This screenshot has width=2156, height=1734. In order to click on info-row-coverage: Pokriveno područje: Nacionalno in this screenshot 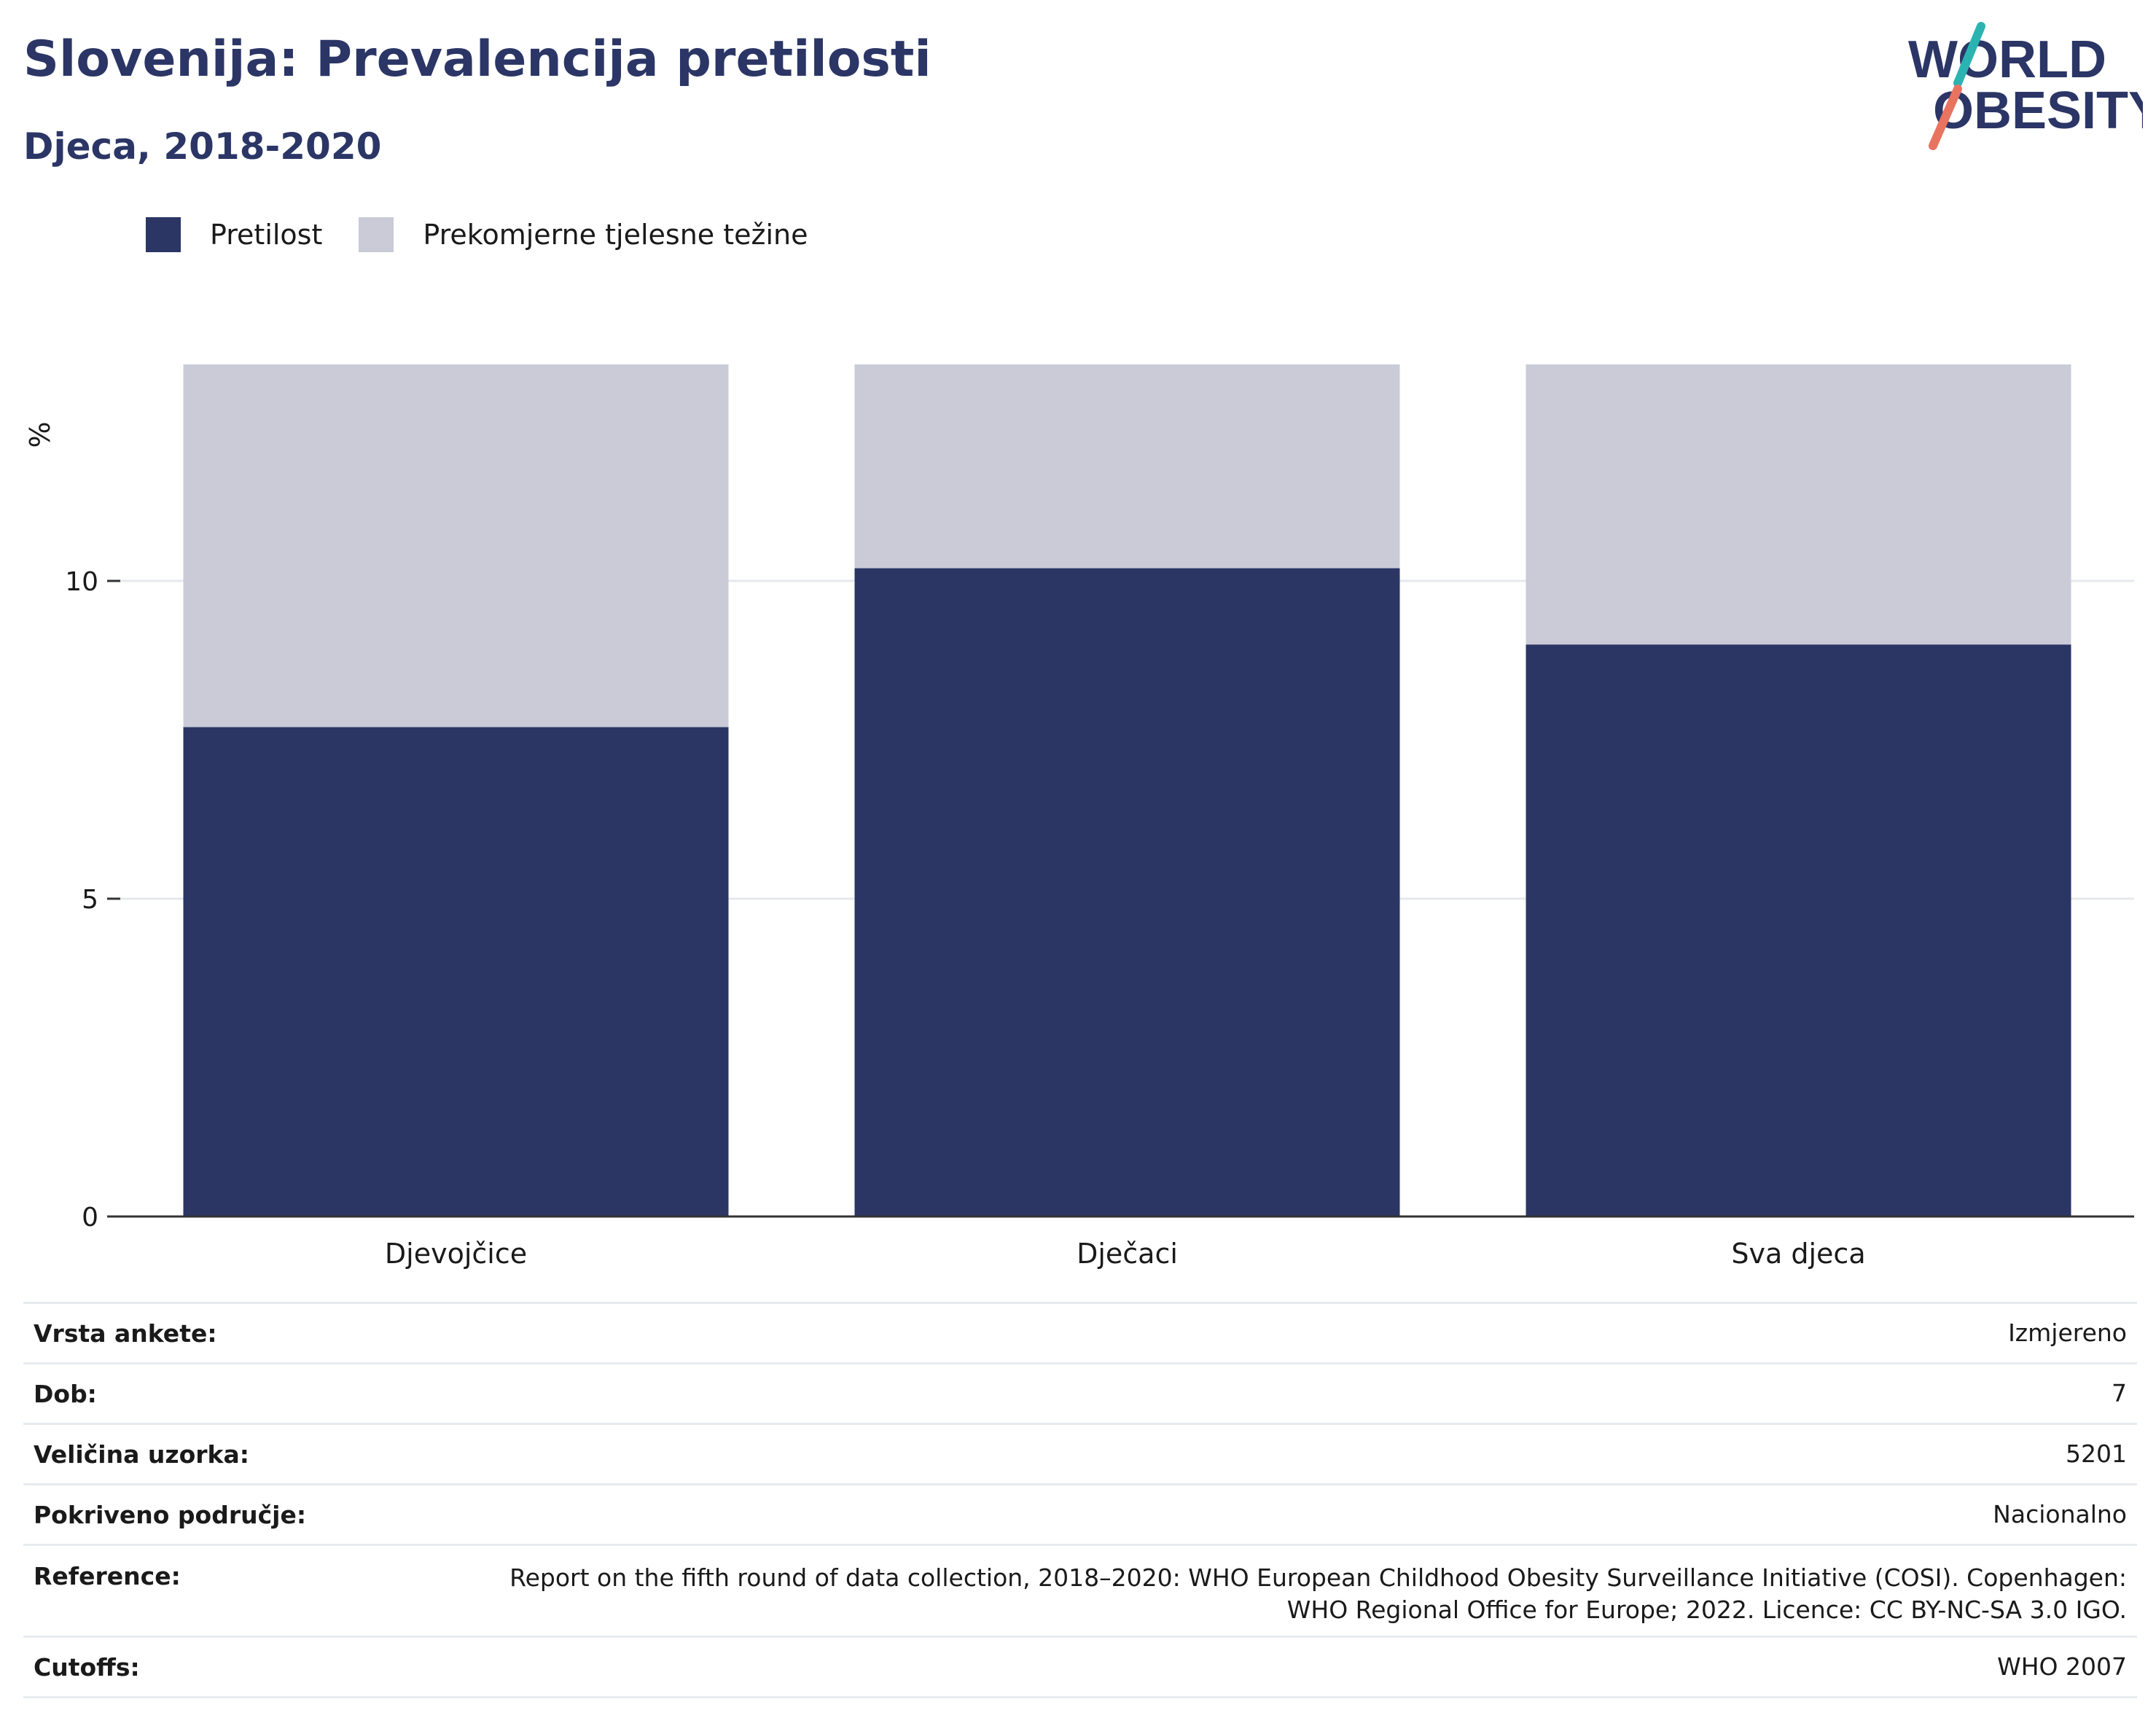, I will do `click(1080, 1515)`.